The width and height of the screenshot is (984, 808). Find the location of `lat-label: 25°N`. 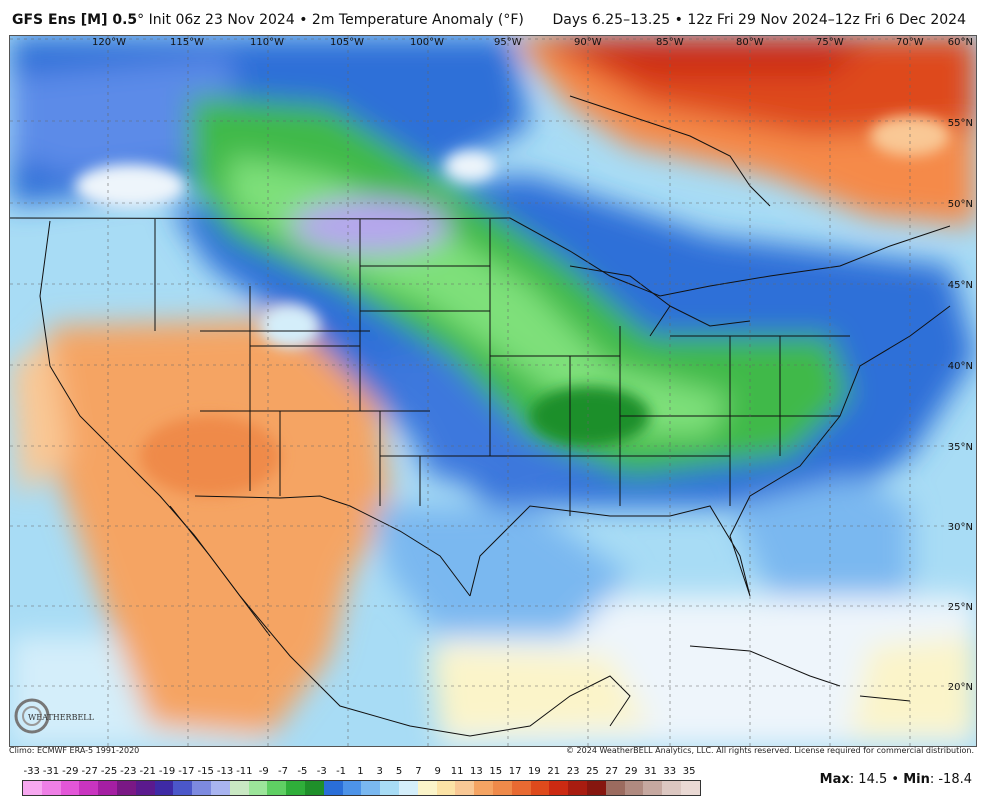

lat-label: 25°N is located at coordinates (960, 607).